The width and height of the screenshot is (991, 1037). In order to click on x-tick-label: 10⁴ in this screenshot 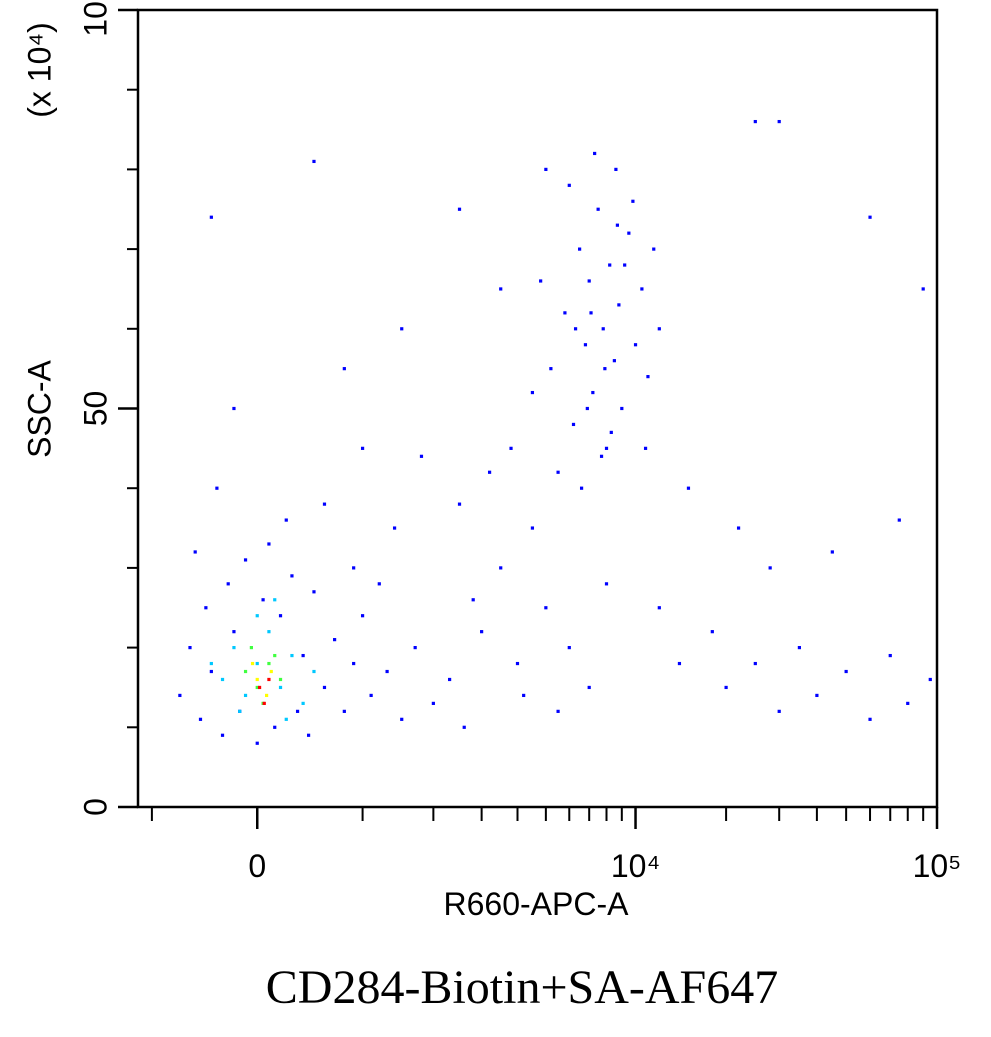, I will do `click(635, 866)`.